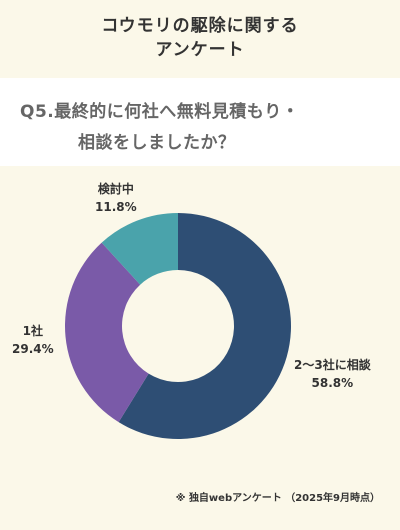 Image resolution: width=400 pixels, height=530 pixels. I want to click on label-one-company-value: 29.4%, so click(33, 349).